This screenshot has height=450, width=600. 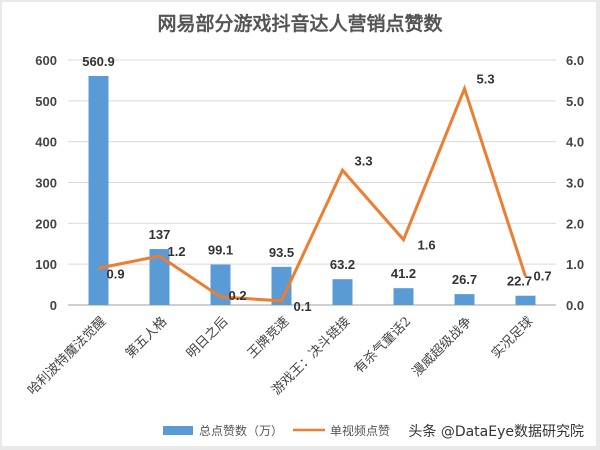 I want to click on bar-data-label: 560.9, so click(x=98, y=61).